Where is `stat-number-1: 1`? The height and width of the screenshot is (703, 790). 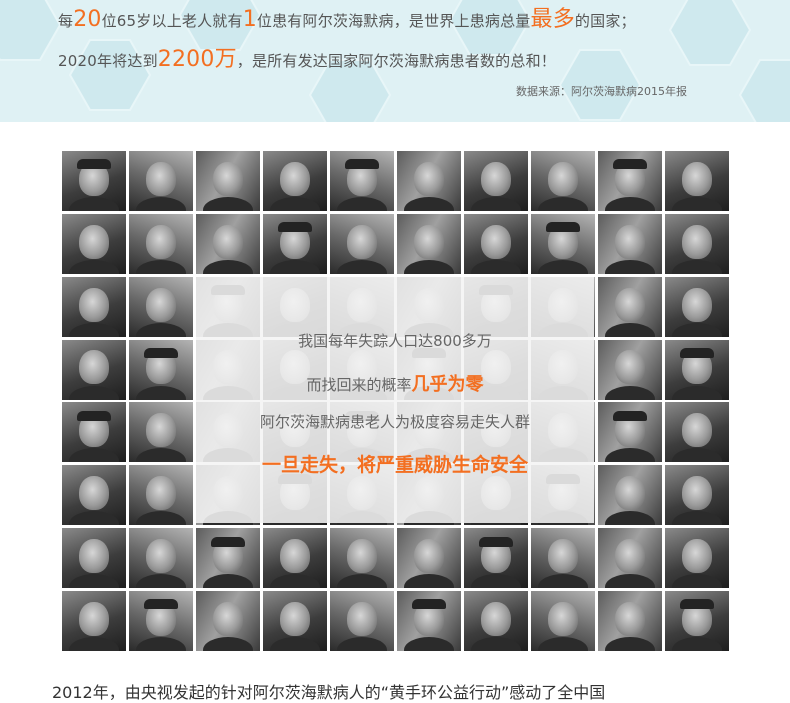
stat-number-1: 1 is located at coordinates (249, 19).